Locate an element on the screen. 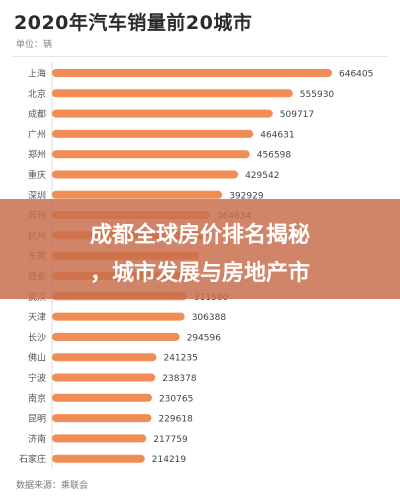 The image size is (400, 500). category-label: 成都 is located at coordinates (37, 114).